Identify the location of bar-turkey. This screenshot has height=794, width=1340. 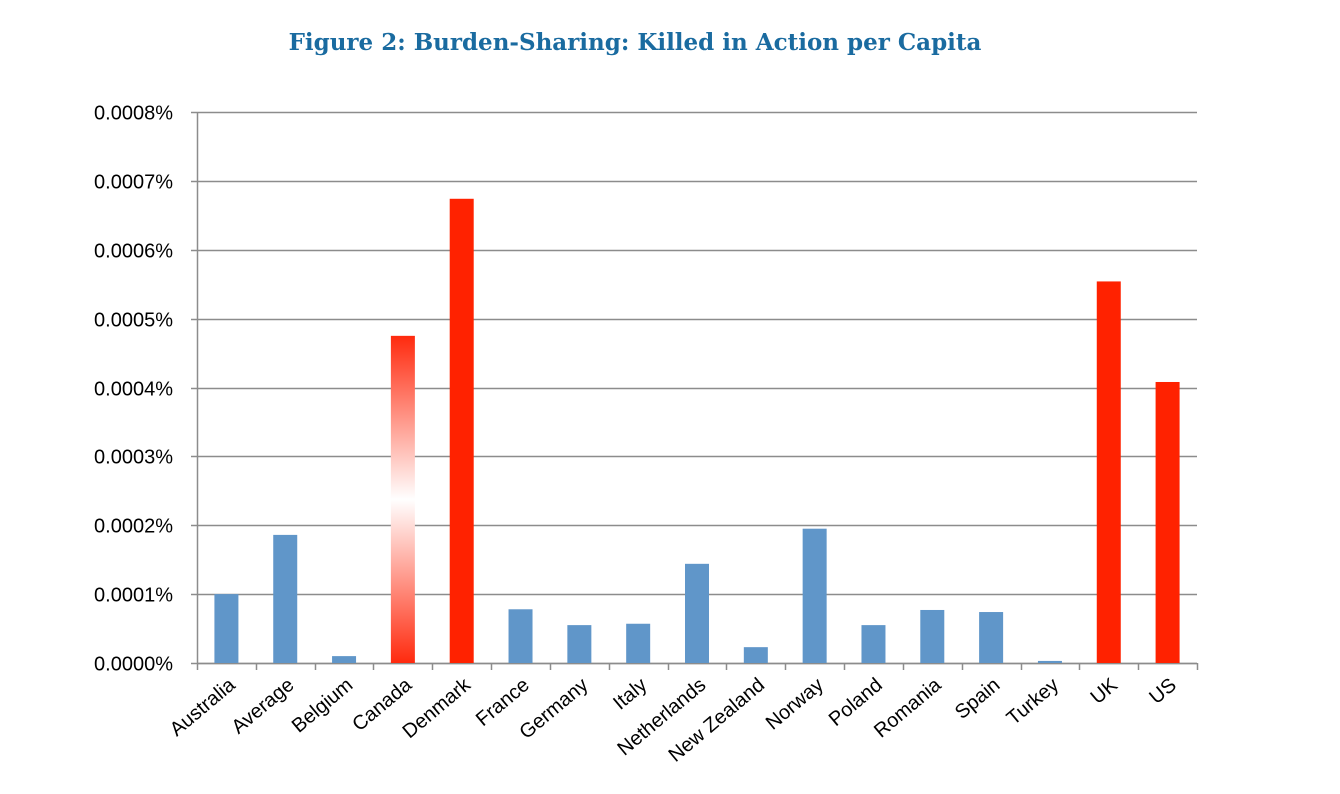
(1049, 661).